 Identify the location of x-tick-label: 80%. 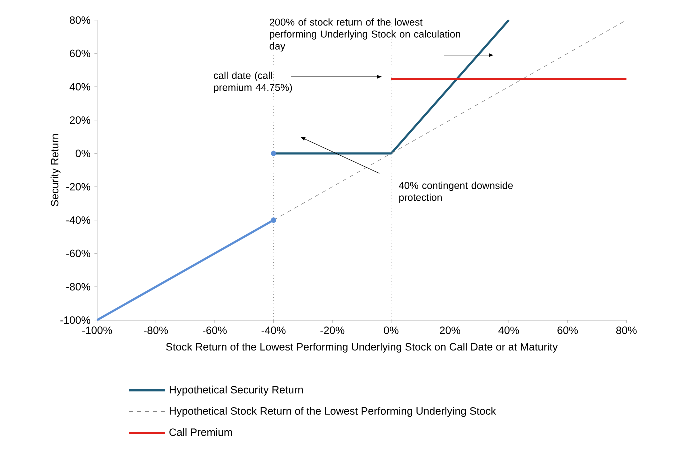
(626, 330).